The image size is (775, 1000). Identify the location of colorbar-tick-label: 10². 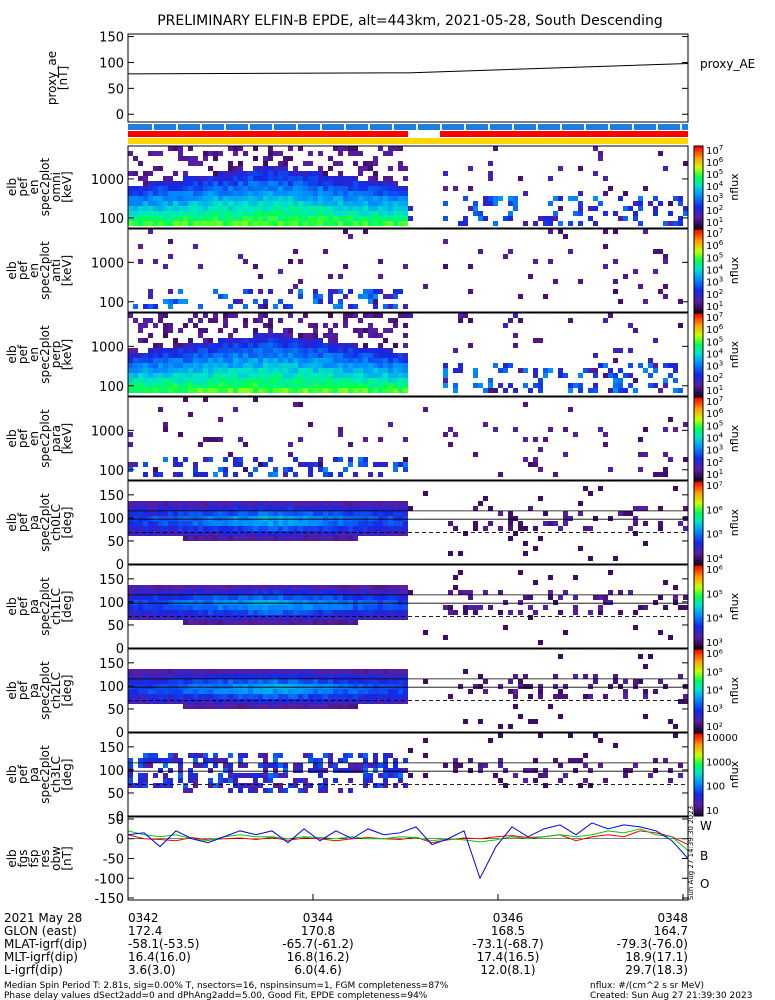
(714, 462).